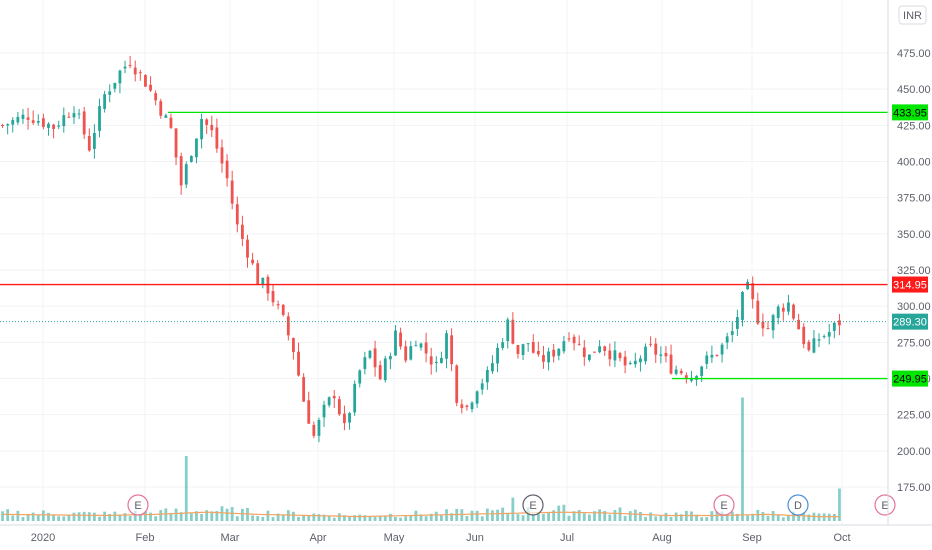 The height and width of the screenshot is (550, 932). I want to click on currency-badge: INR, so click(912, 15).